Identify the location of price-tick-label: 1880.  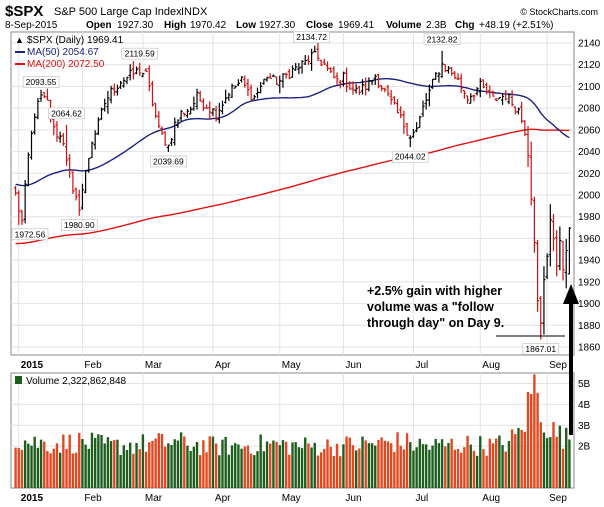
(589, 326).